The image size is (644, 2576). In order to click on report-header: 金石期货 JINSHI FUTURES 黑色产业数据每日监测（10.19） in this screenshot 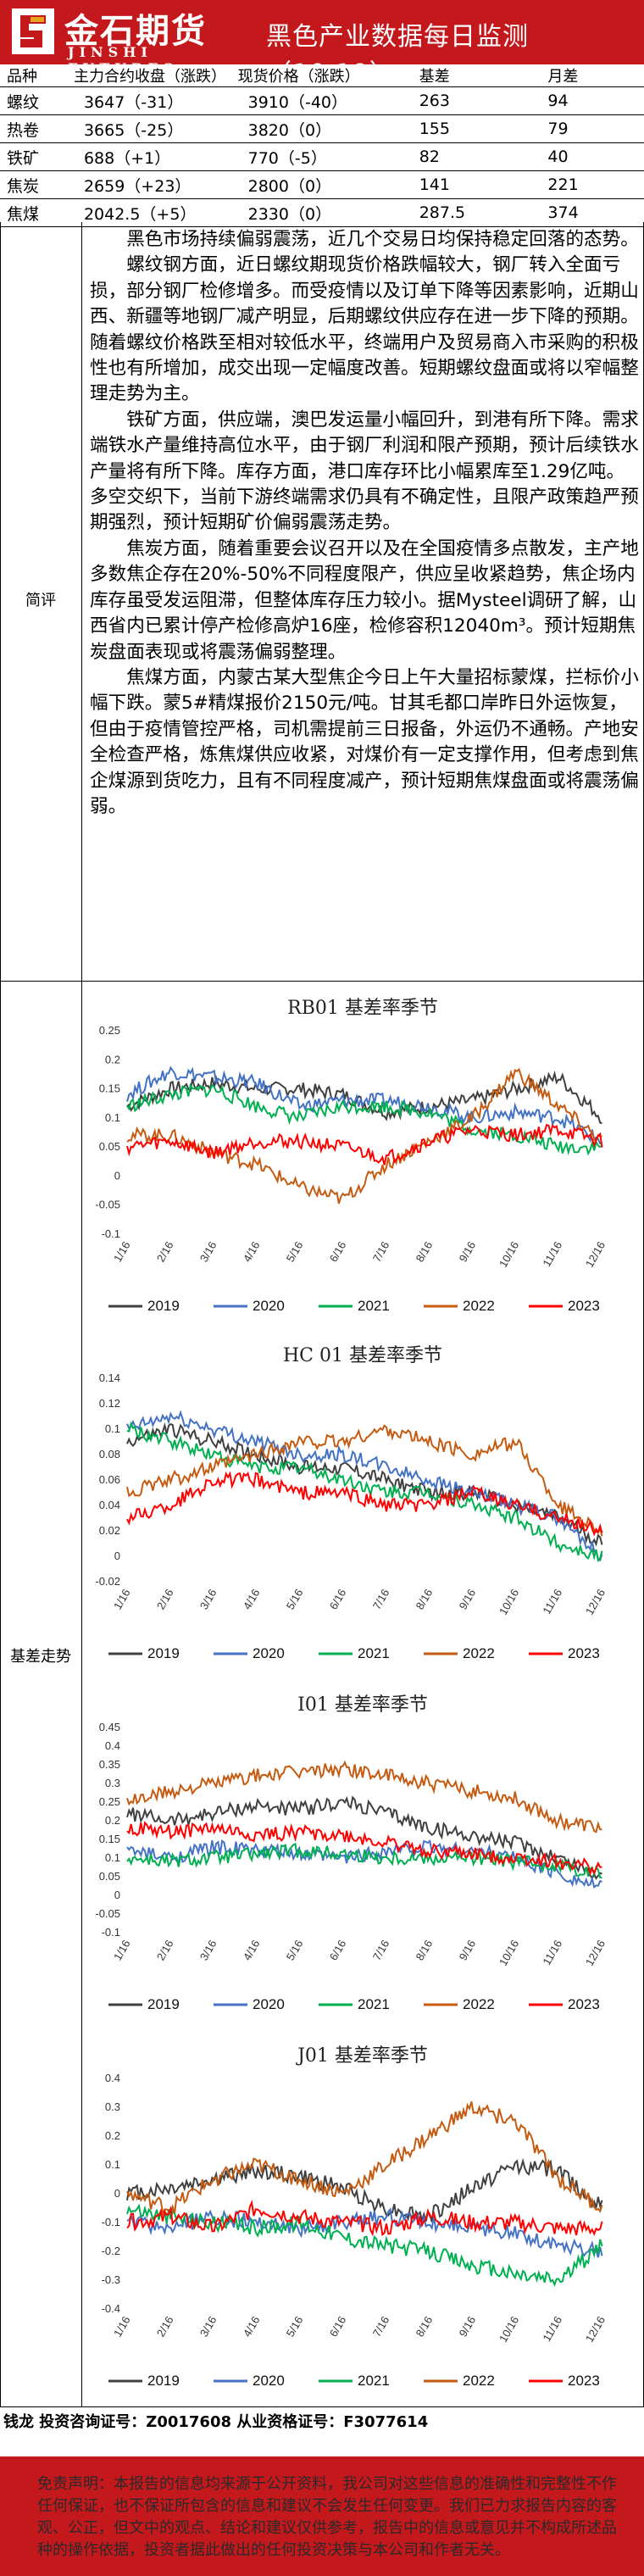, I will do `click(322, 44)`.